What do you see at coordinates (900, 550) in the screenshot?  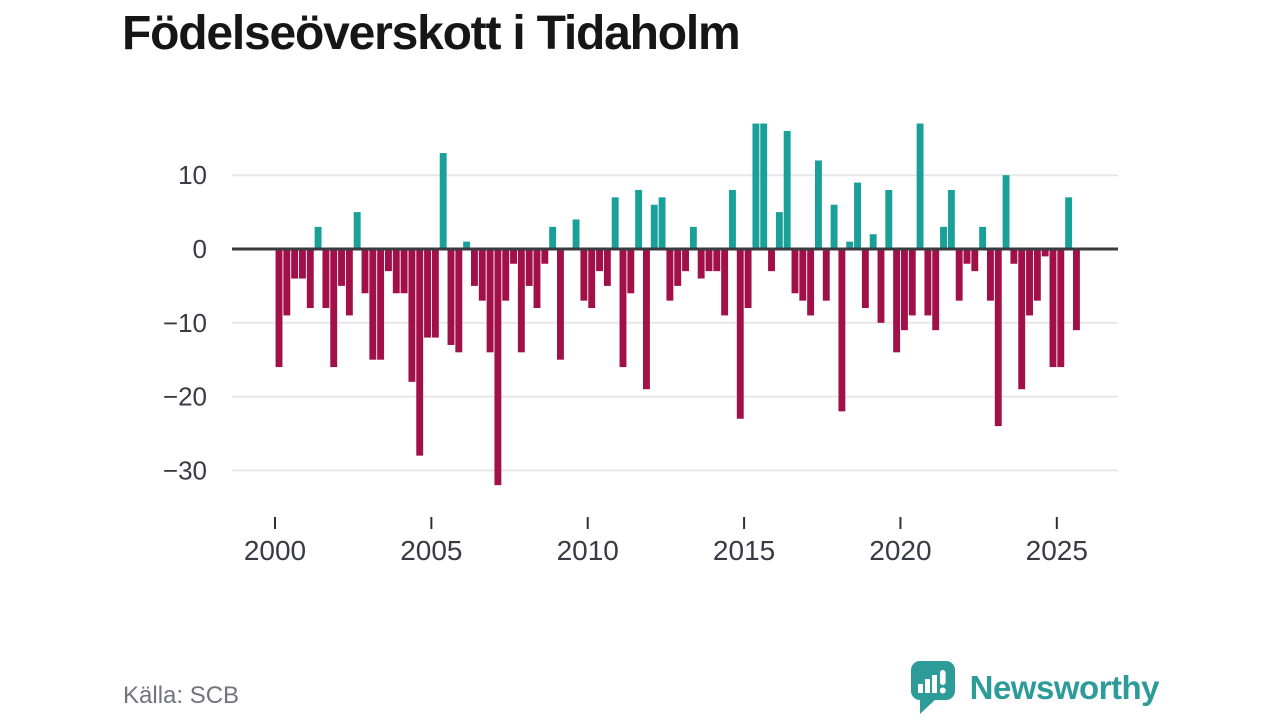 I see `x-axis-tick-label: 2020` at bounding box center [900, 550].